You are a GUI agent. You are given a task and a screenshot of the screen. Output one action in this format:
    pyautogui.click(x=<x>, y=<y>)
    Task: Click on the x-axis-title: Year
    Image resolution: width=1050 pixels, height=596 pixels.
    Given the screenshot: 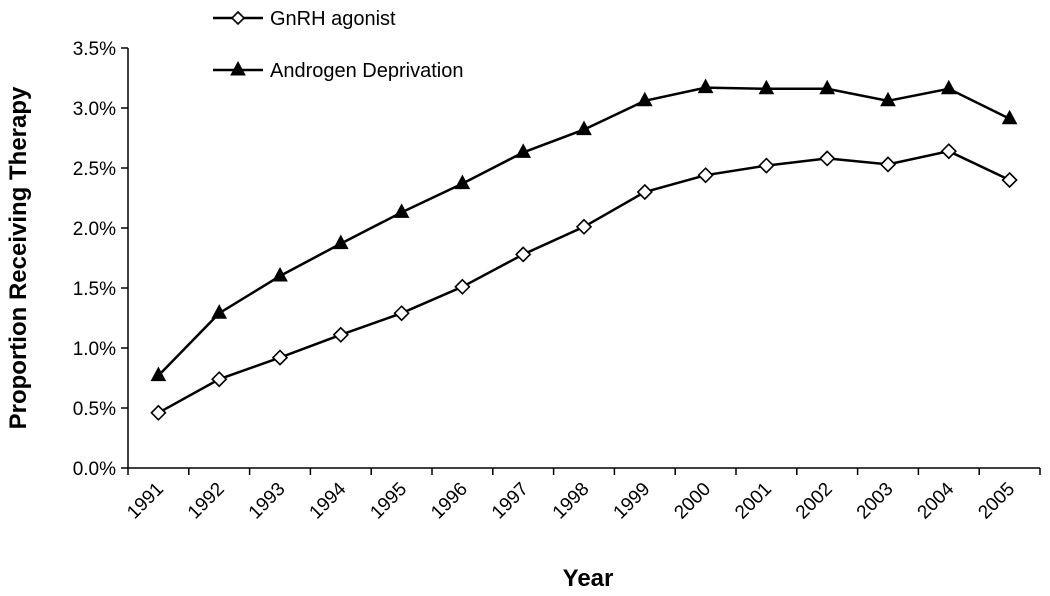 What is the action you would take?
    pyautogui.click(x=588, y=578)
    